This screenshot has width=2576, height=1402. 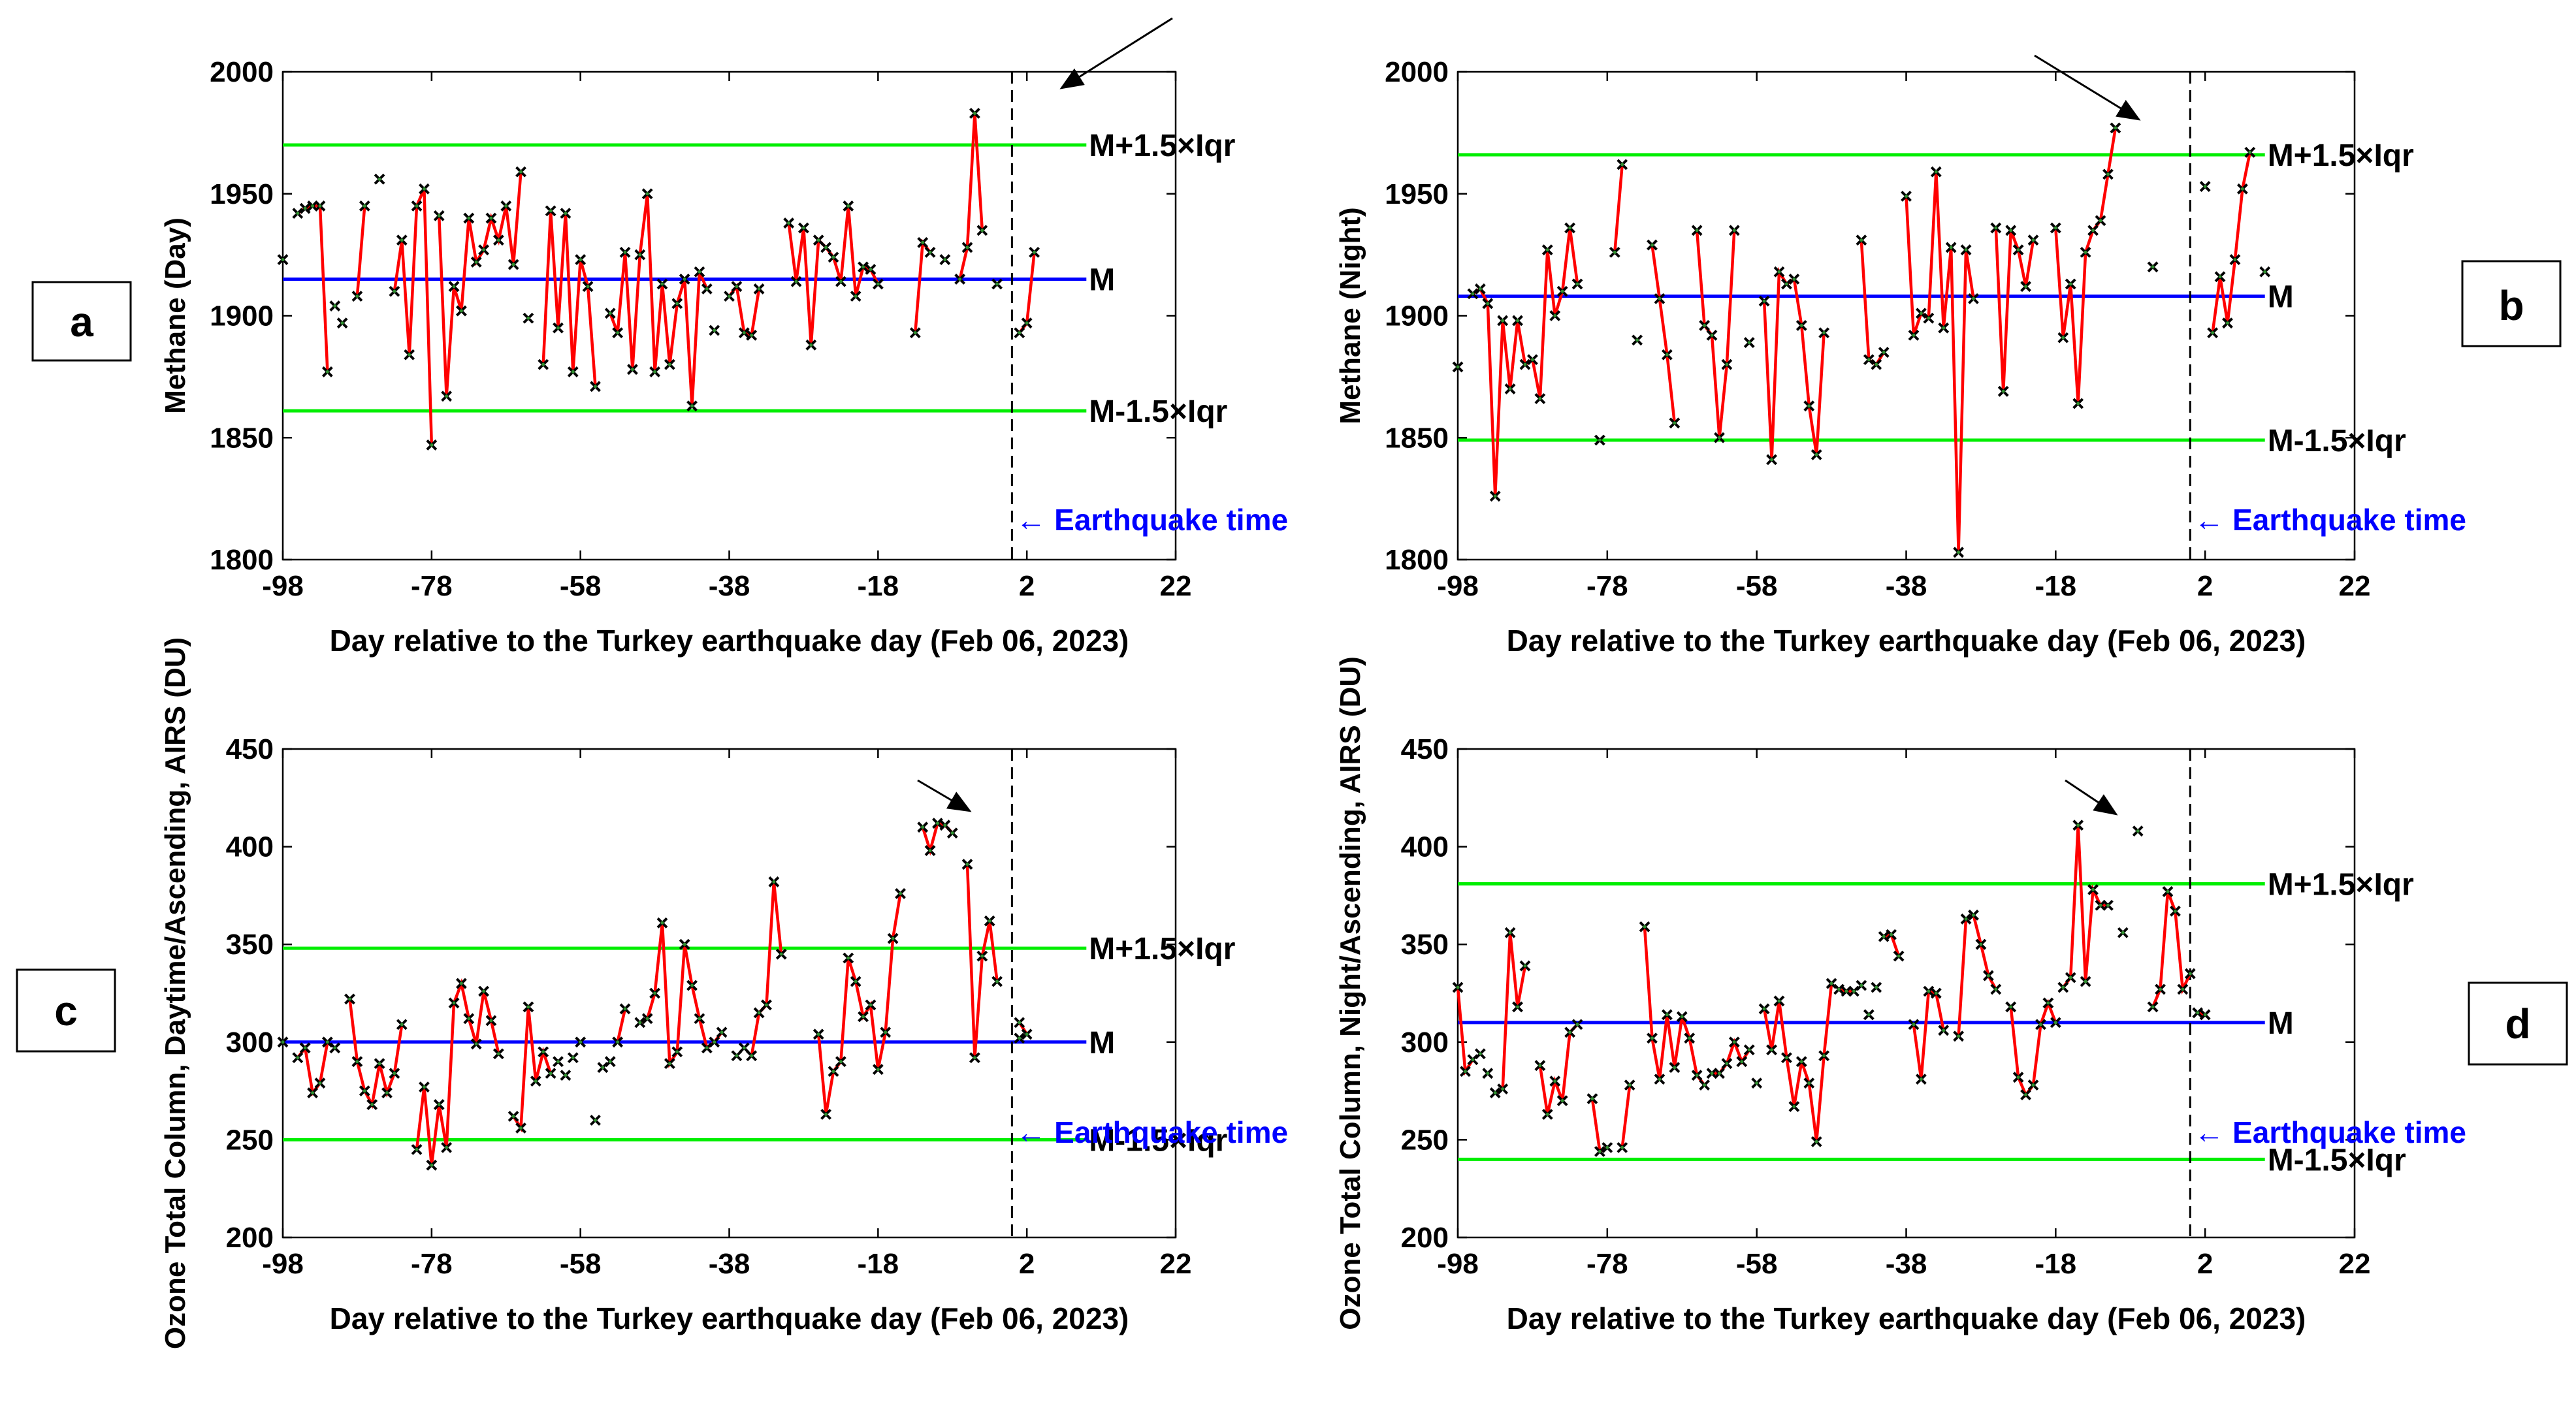 I want to click on earthquake-label: ← Earthquake time, so click(x=1152, y=520).